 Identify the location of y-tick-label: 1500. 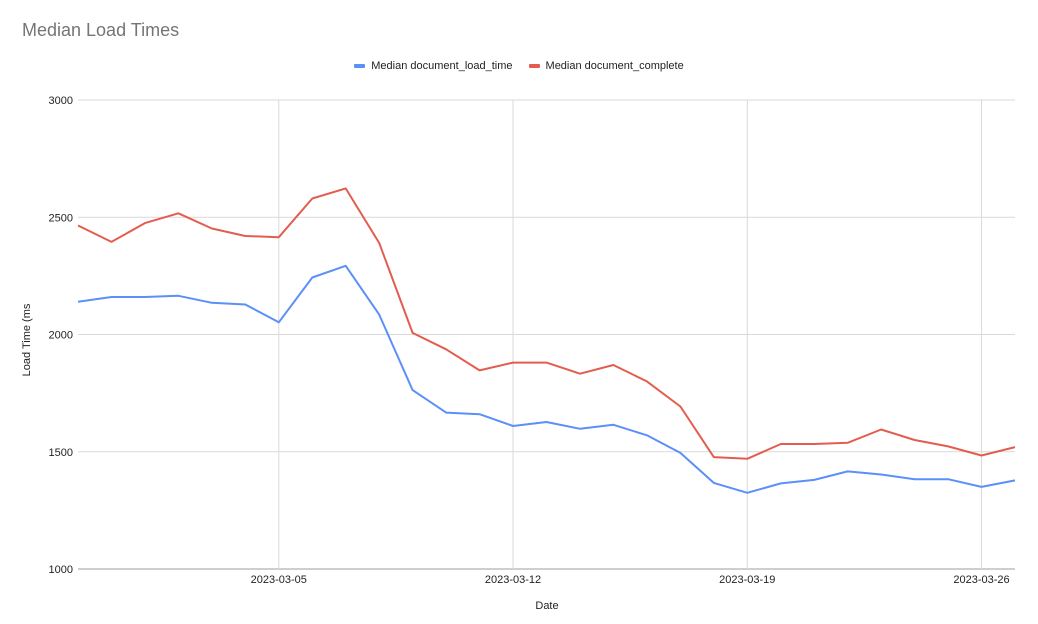
(61, 453).